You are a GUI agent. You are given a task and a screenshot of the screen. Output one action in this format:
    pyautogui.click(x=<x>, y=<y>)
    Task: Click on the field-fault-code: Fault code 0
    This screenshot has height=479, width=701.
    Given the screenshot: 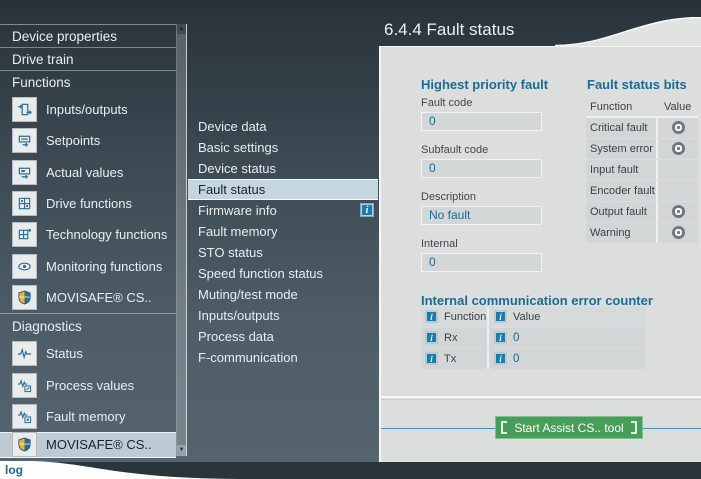 What is the action you would take?
    pyautogui.click(x=481, y=114)
    